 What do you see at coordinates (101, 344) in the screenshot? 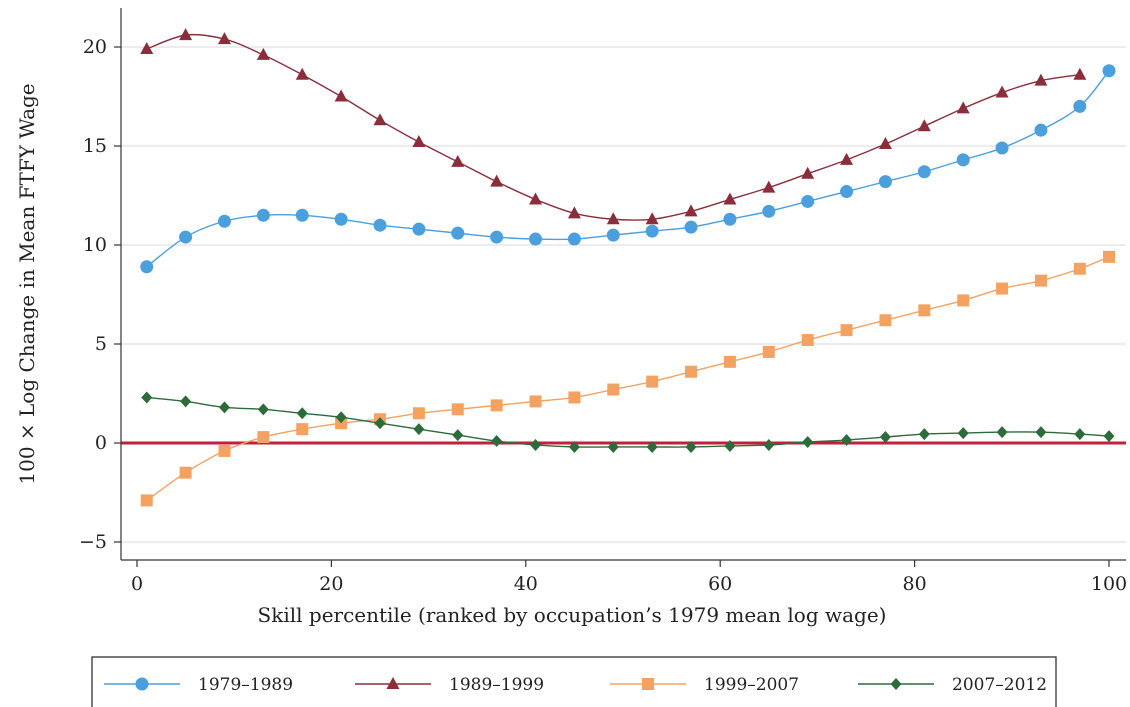
I see `y-tick-label: 5` at bounding box center [101, 344].